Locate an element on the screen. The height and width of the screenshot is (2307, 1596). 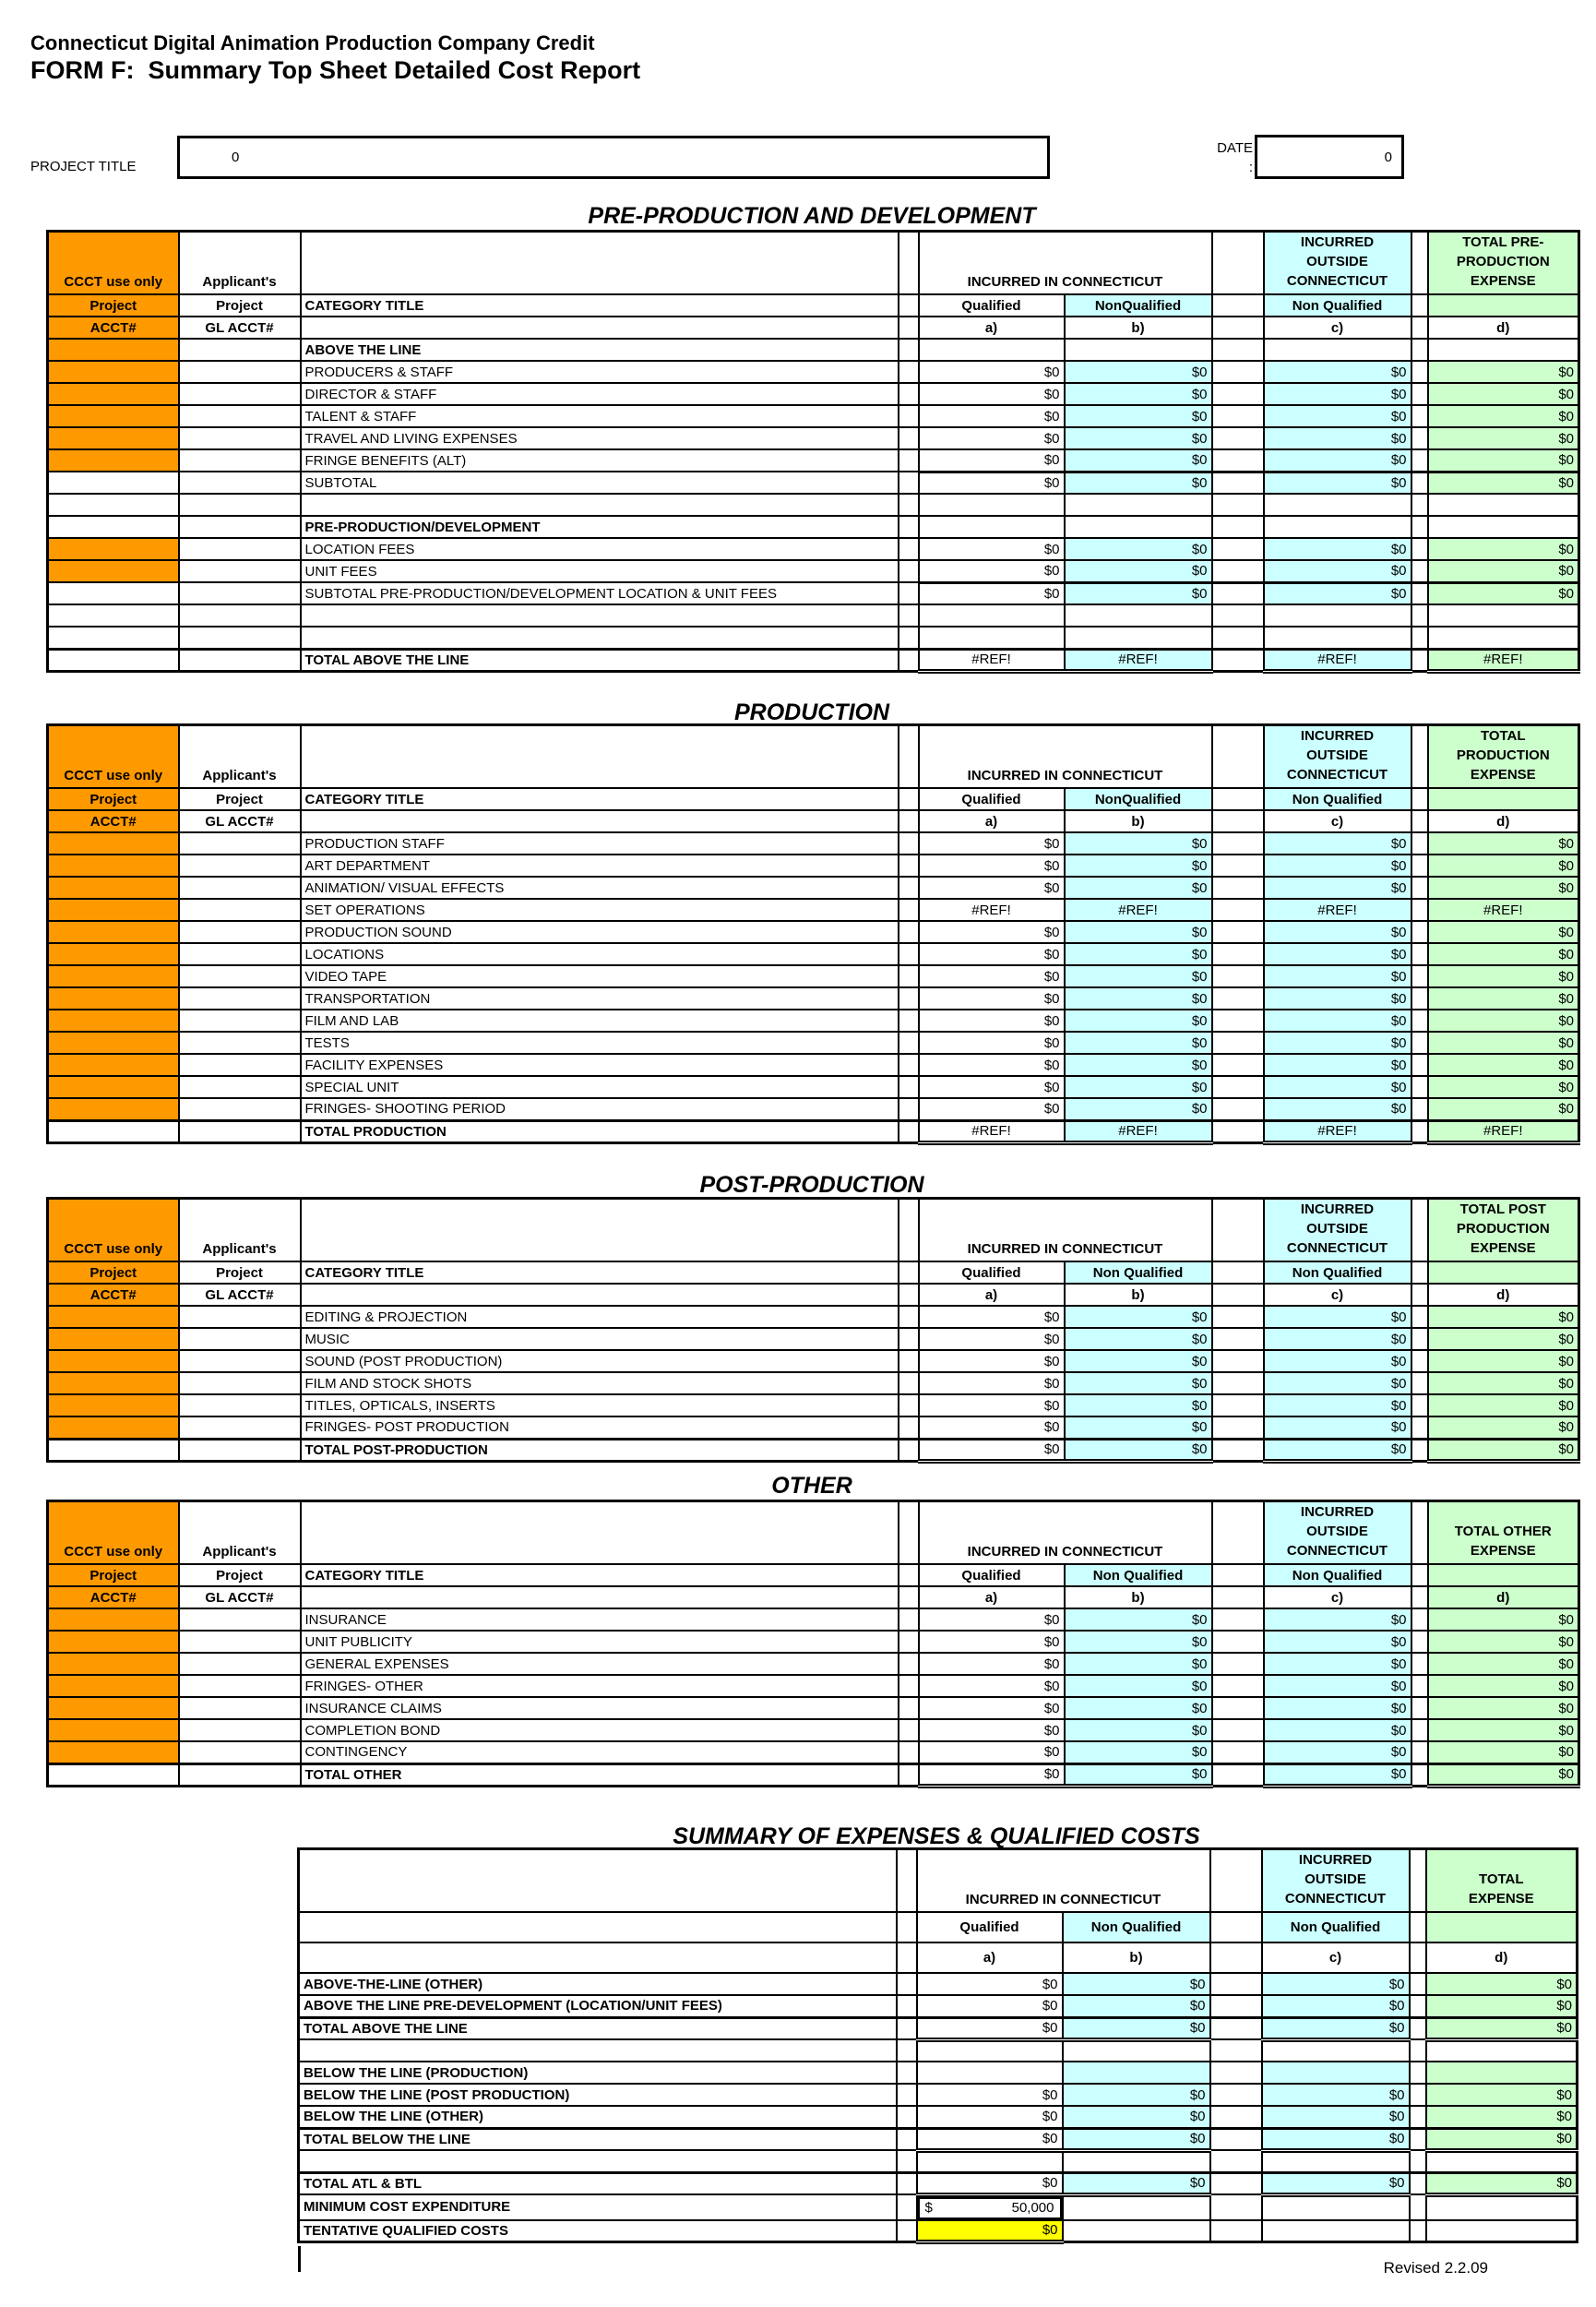
value-cell-a is located at coordinates (989, 2073).